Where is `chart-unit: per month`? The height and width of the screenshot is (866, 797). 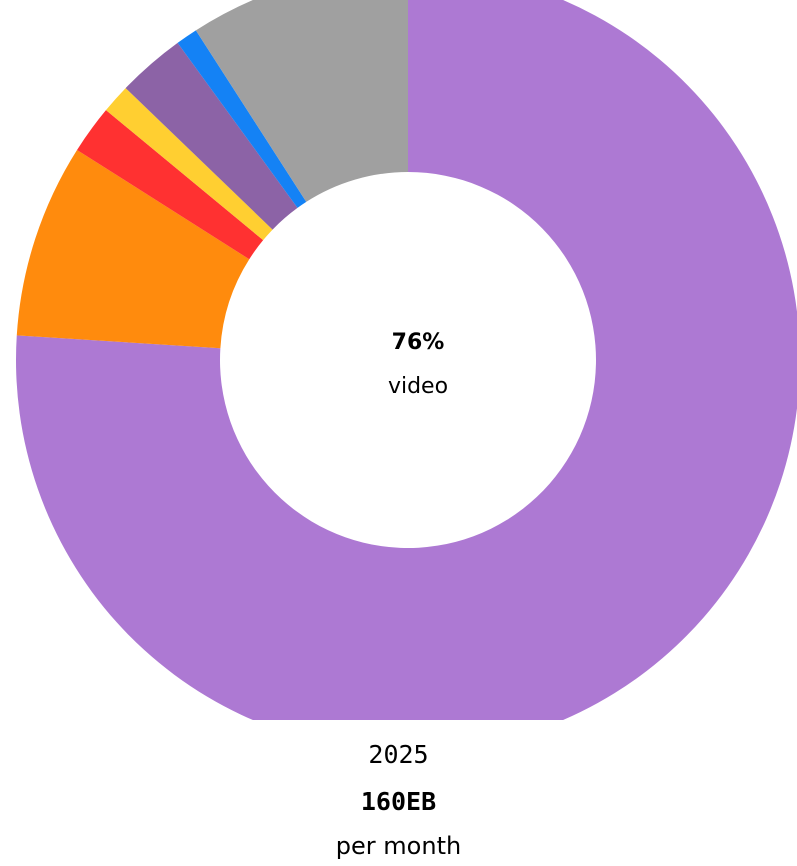 chart-unit: per month is located at coordinates (398, 846).